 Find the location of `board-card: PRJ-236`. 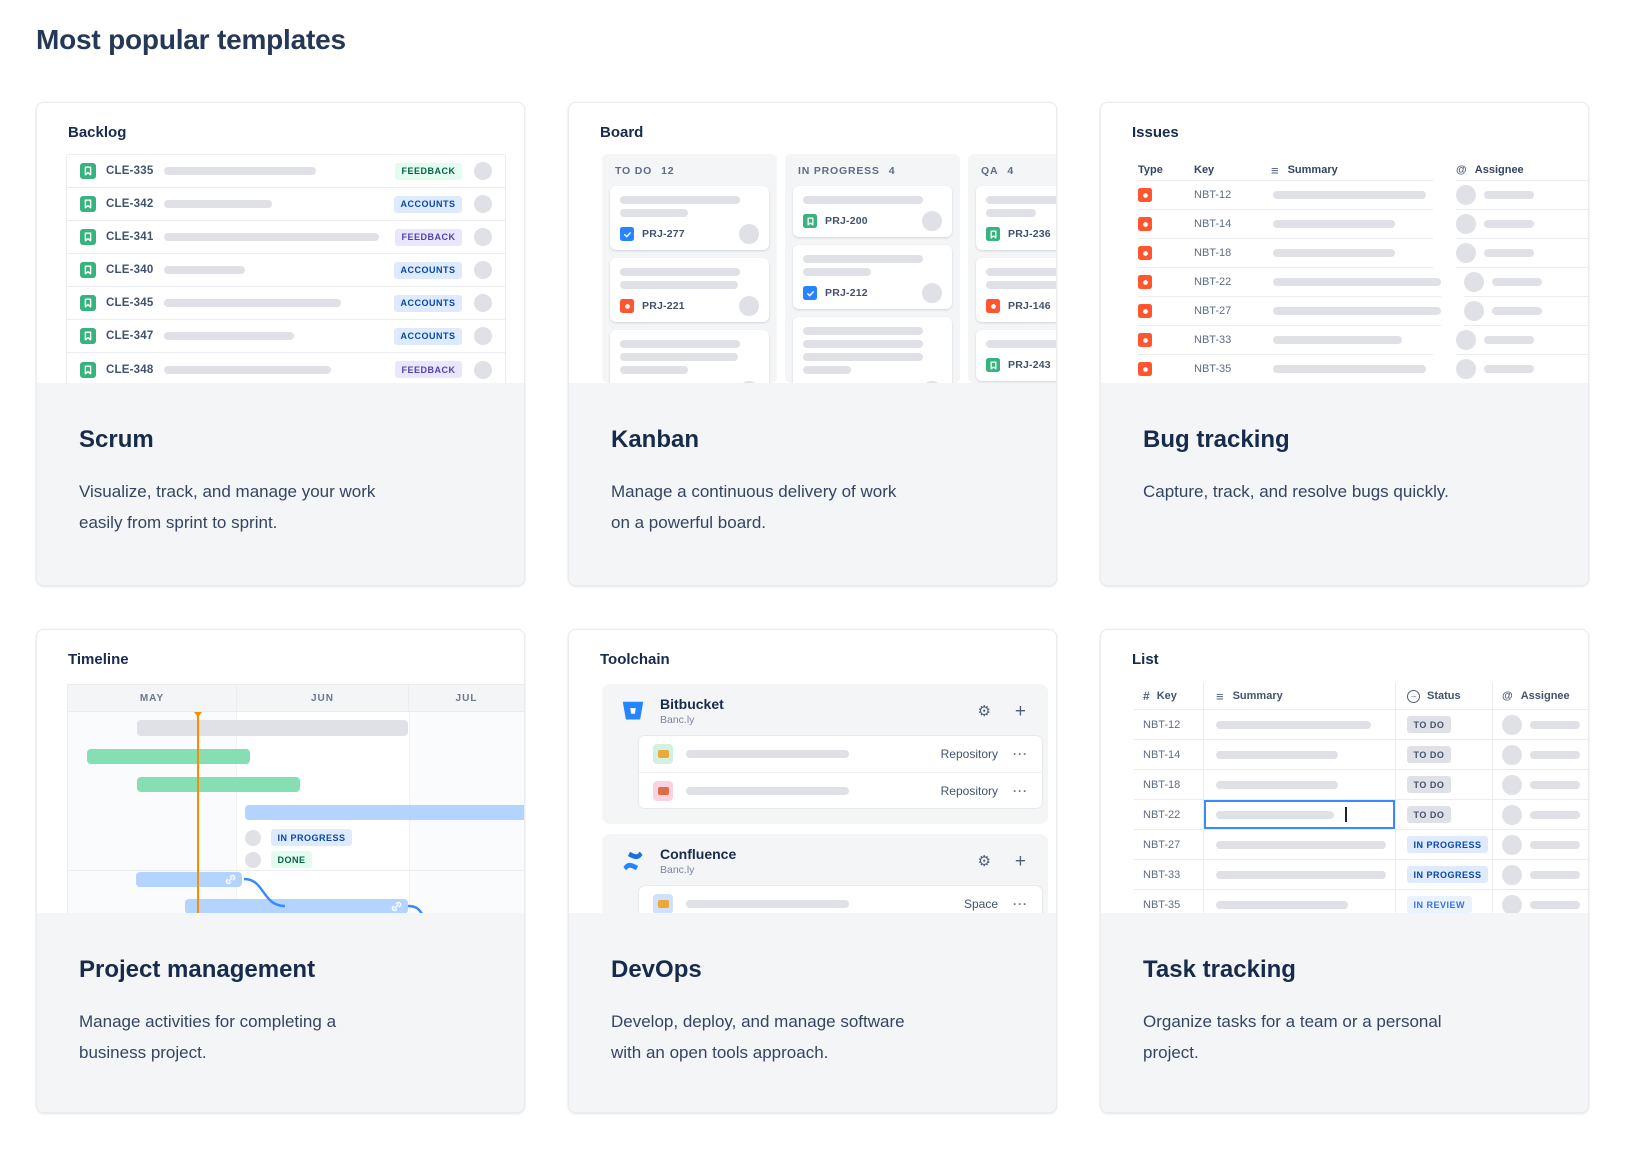

board-card: PRJ-236 is located at coordinates (1016, 218).